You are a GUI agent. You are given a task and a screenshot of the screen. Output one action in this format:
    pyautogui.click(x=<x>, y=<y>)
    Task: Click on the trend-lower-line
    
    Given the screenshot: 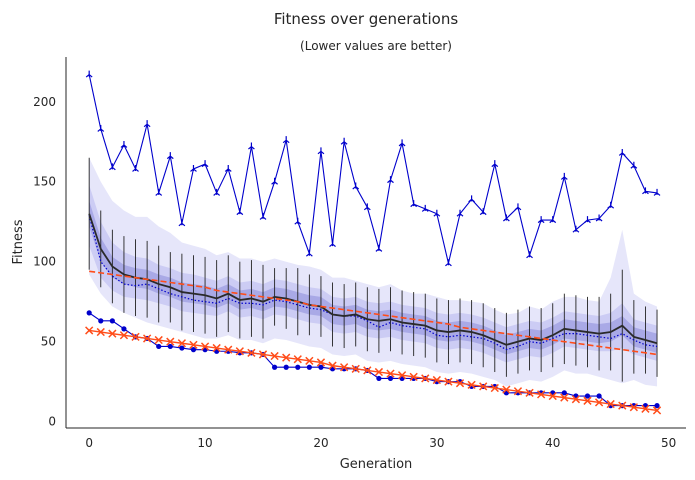 What is the action you would take?
    pyautogui.click(x=373, y=370)
    